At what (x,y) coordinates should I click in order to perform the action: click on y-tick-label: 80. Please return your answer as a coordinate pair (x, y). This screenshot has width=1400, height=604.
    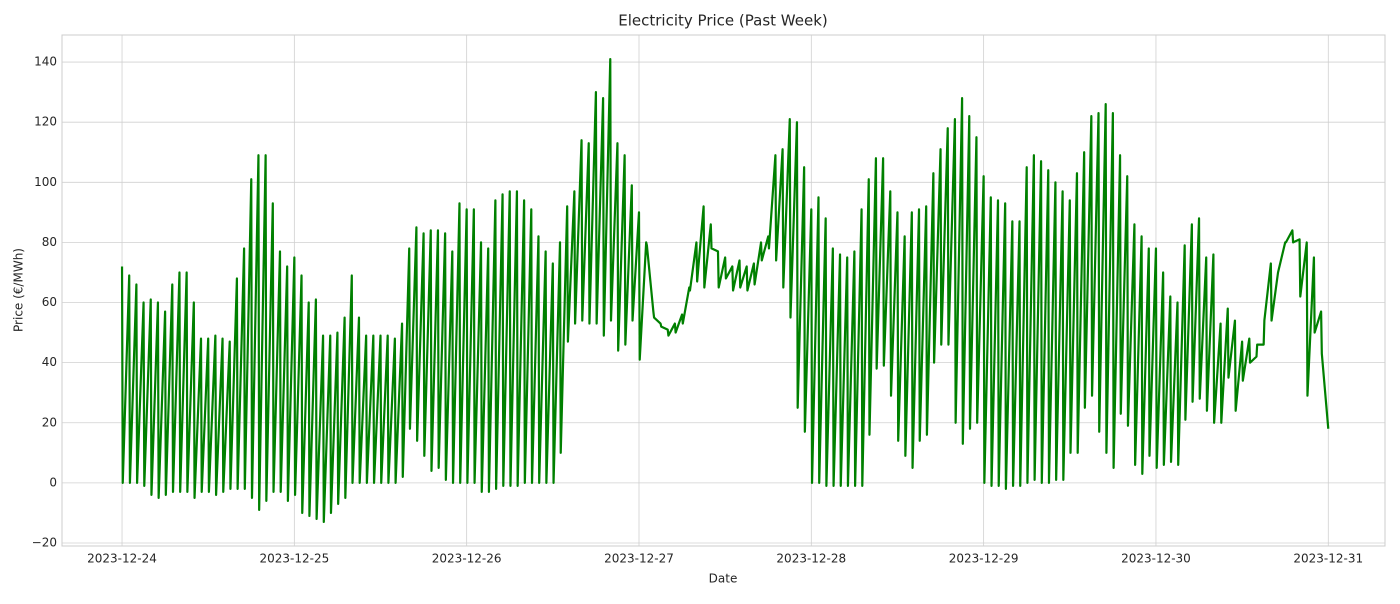
    Looking at the image, I should click on (49, 242).